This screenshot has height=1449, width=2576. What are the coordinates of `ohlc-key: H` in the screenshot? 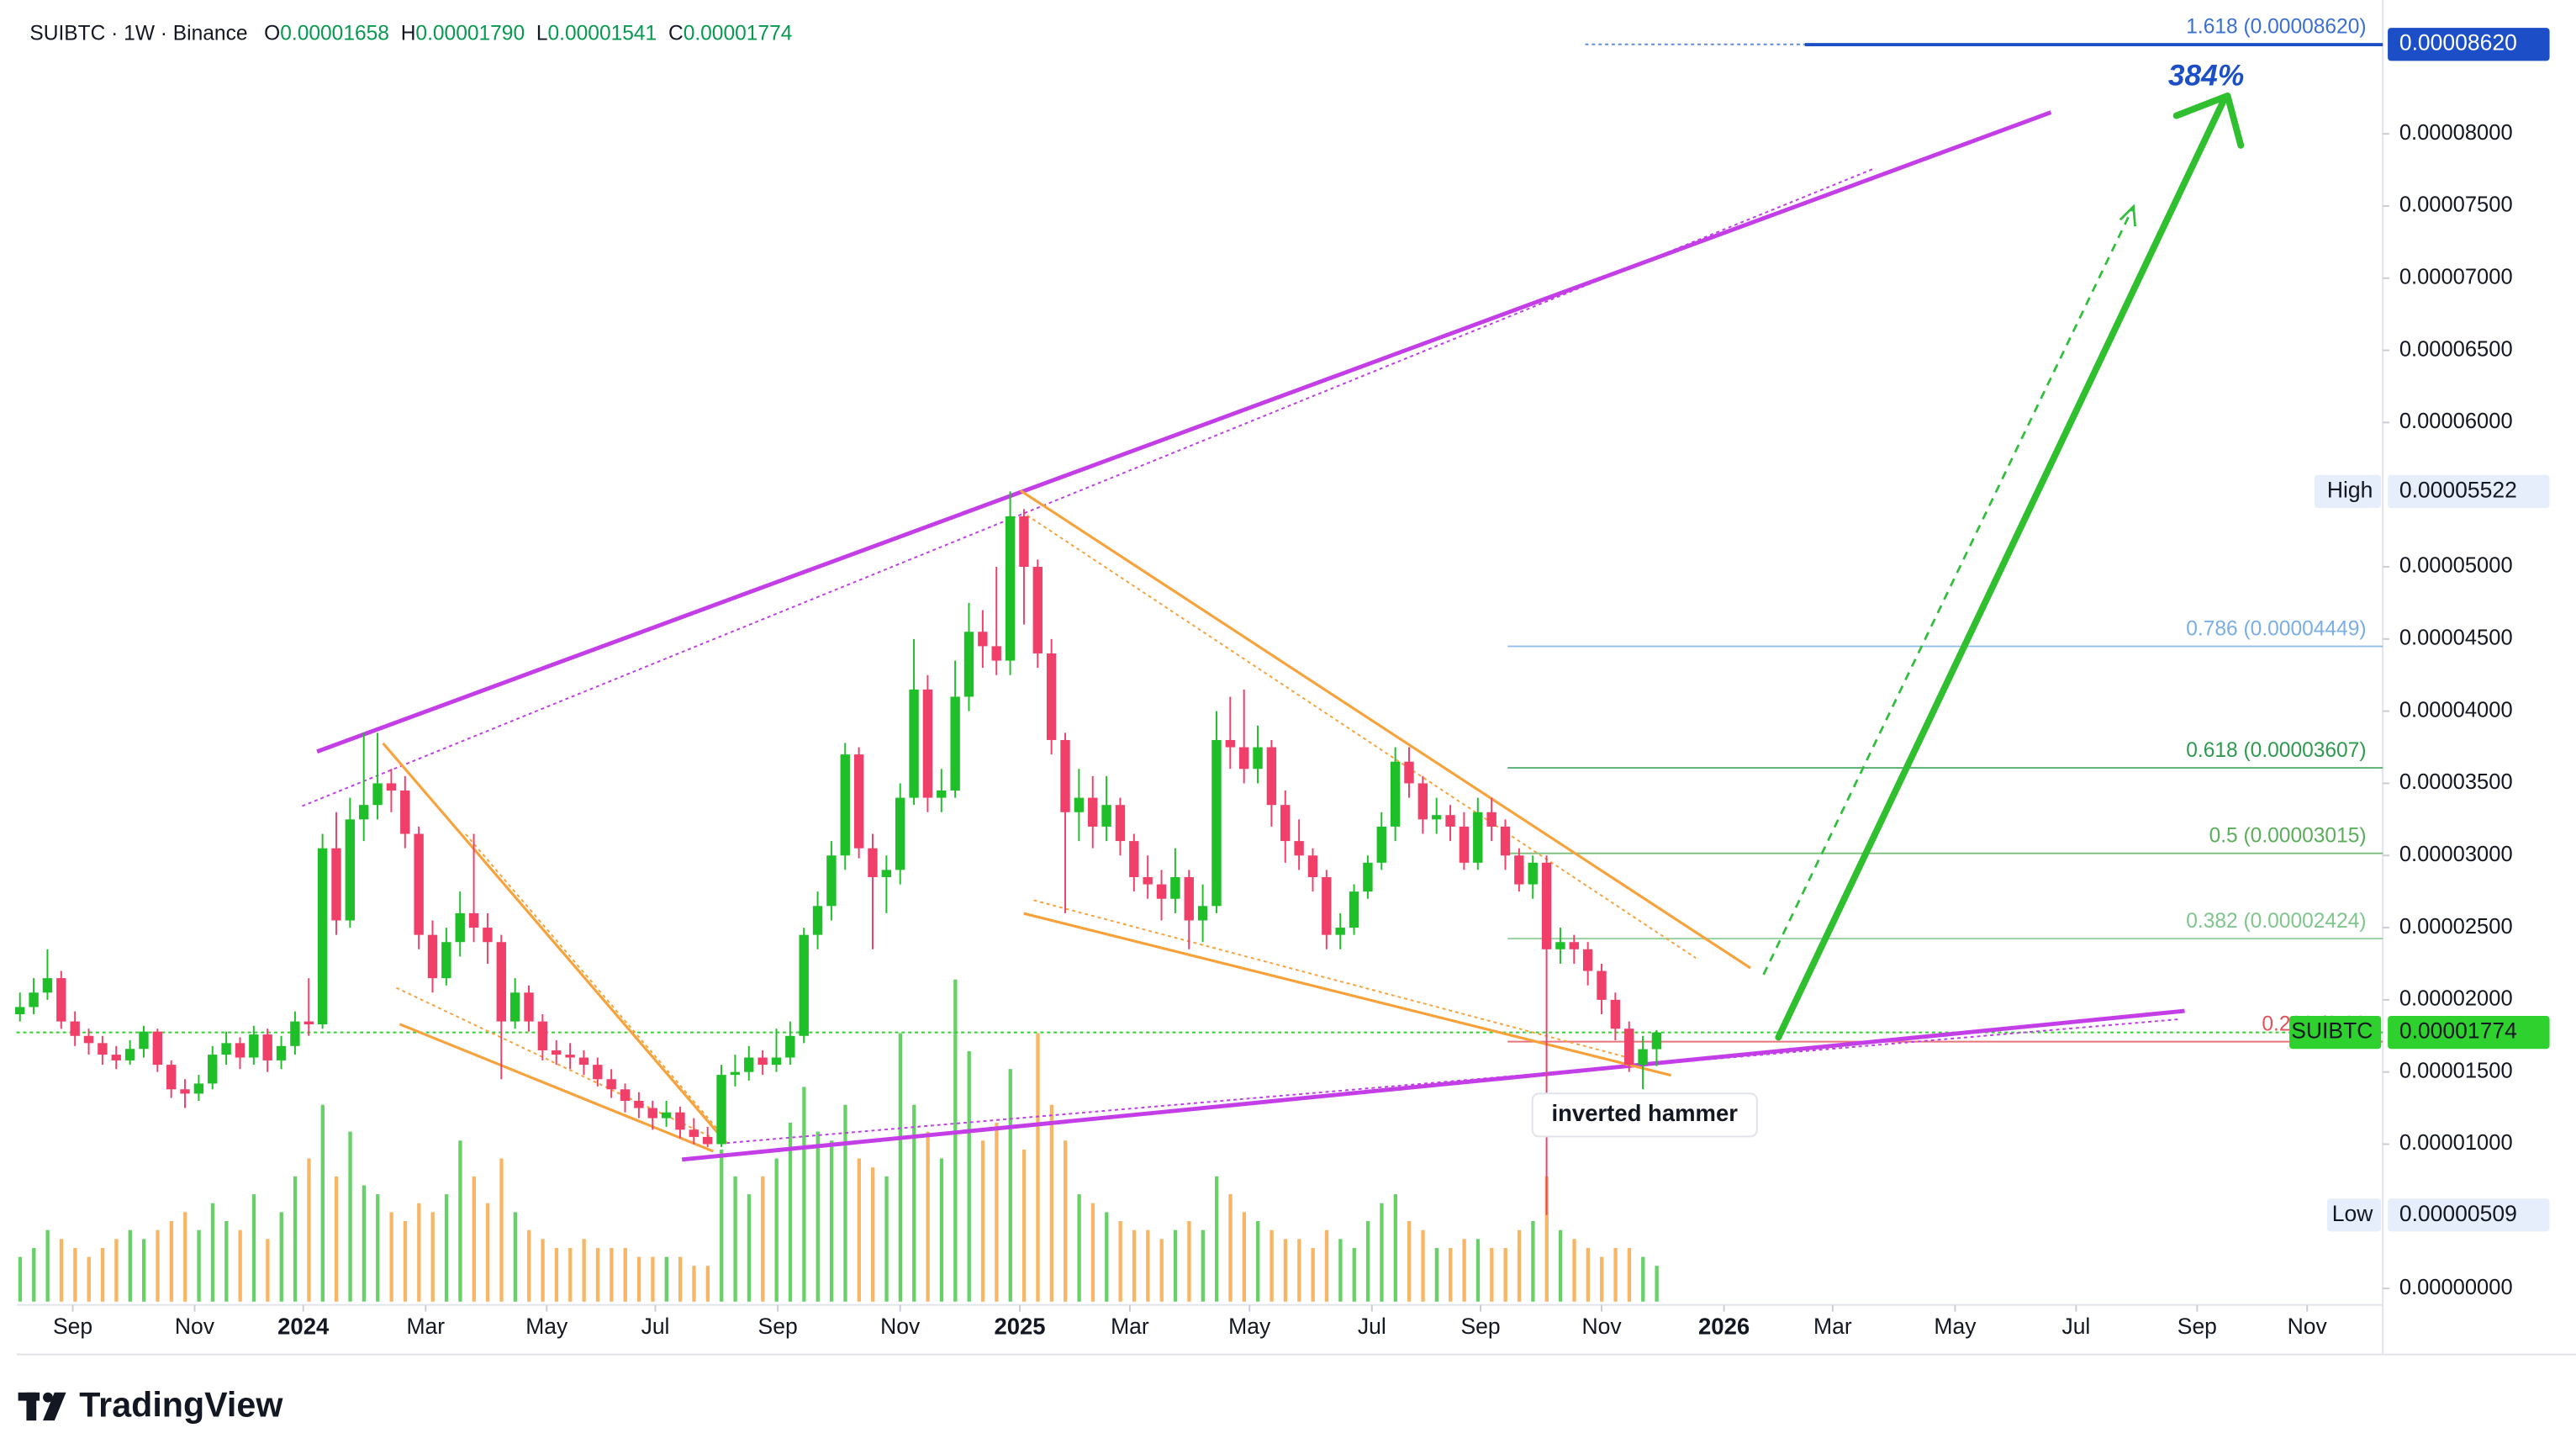 It's located at (408, 34).